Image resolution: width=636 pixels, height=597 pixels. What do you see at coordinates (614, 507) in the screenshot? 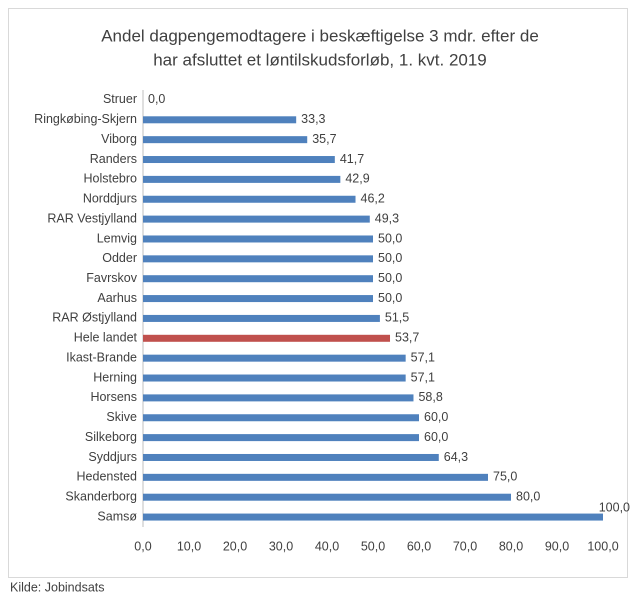
I see `value-label: 100,0` at bounding box center [614, 507].